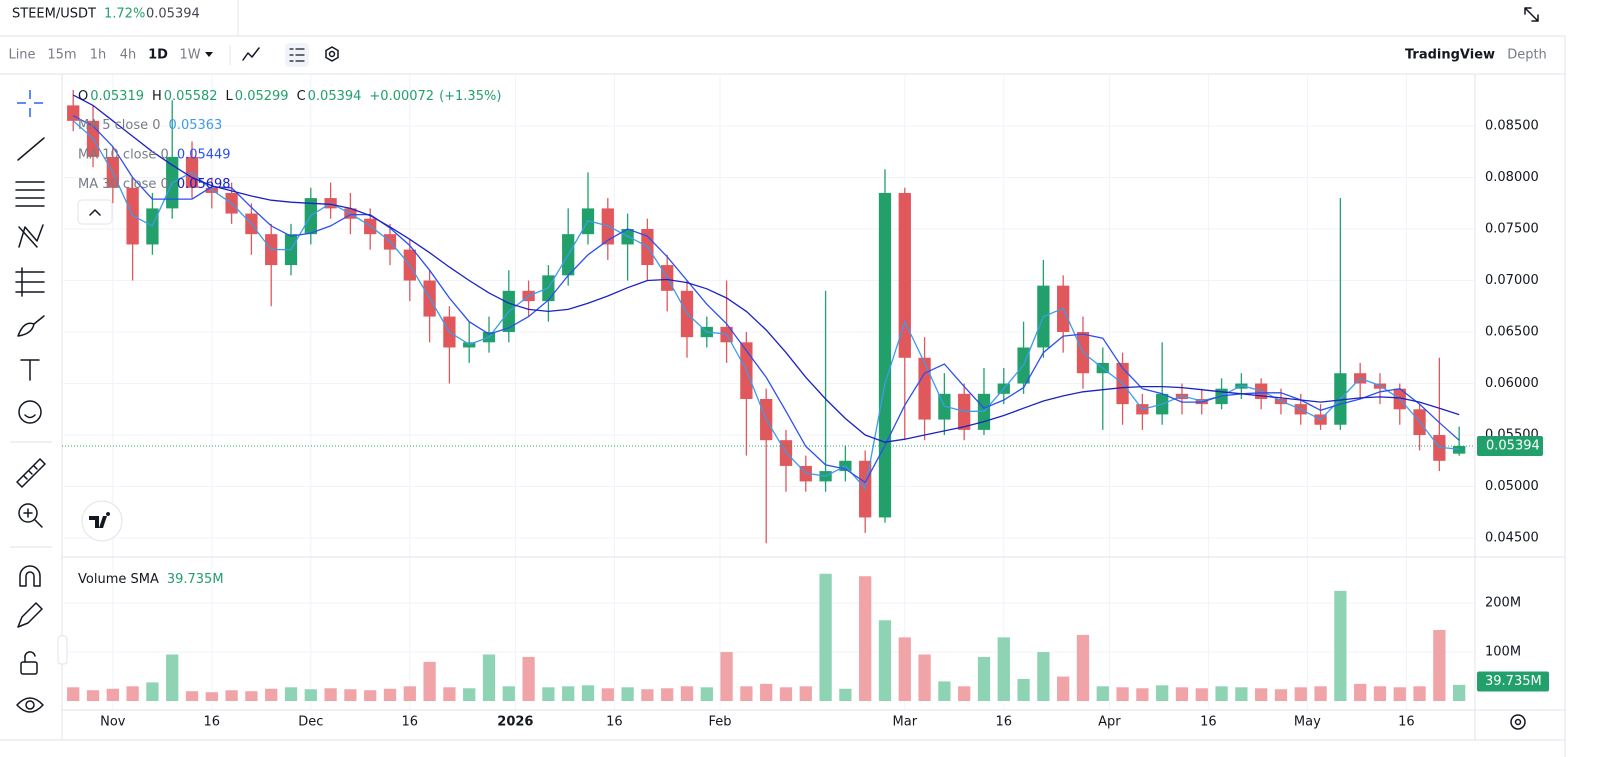 The height and width of the screenshot is (757, 1605). What do you see at coordinates (113, 722) in the screenshot?
I see `x-tick-label: Nov` at bounding box center [113, 722].